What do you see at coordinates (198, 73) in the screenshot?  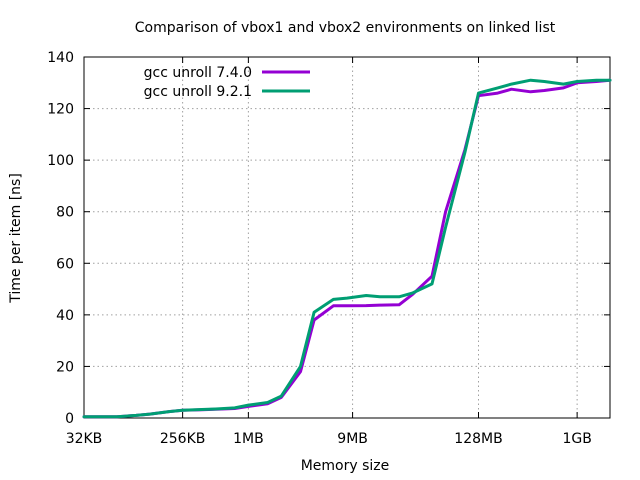 I see `legend-label-1: gcc unroll 7.4.0` at bounding box center [198, 73].